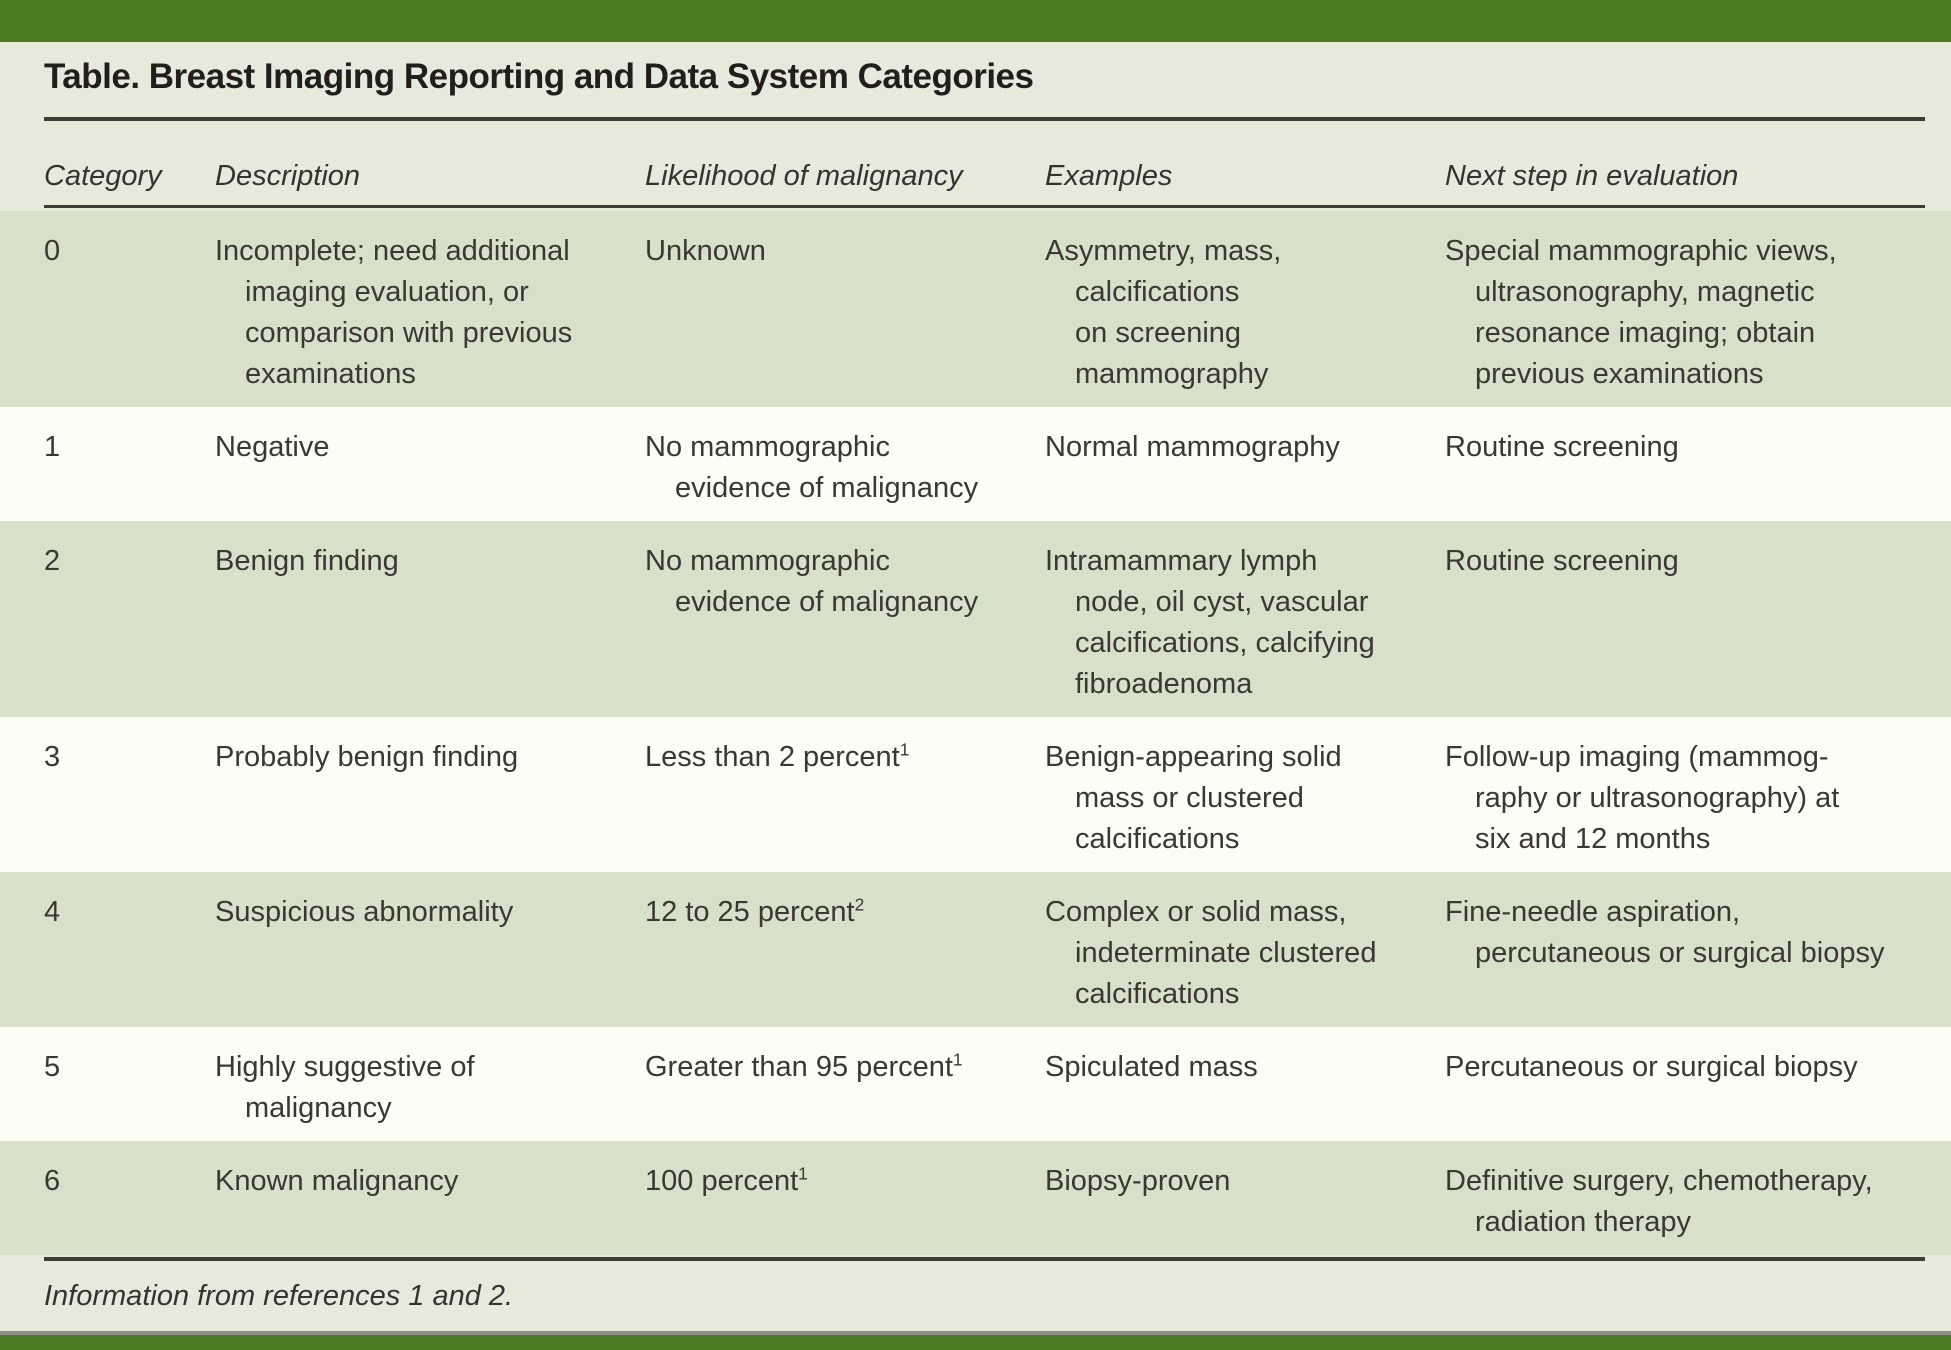 Image resolution: width=1951 pixels, height=1350 pixels. What do you see at coordinates (52, 561) in the screenshot?
I see `cell-category: 2` at bounding box center [52, 561].